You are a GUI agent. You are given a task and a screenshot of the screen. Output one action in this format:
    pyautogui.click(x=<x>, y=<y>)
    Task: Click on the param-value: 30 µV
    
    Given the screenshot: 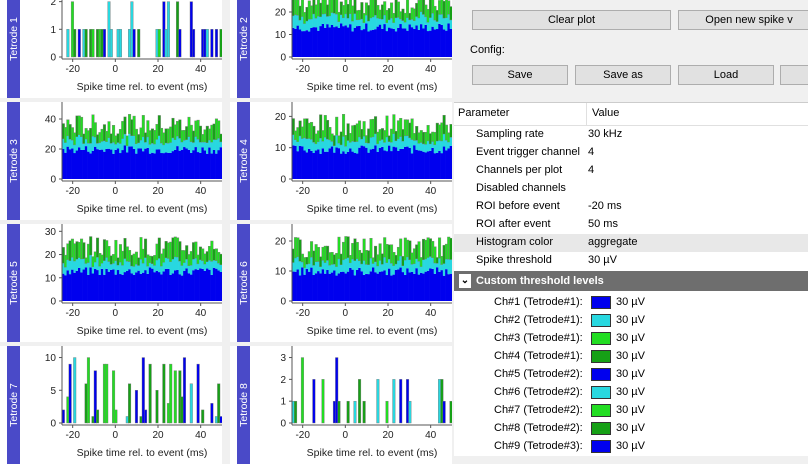 What is the action you would take?
    pyautogui.click(x=602, y=260)
    